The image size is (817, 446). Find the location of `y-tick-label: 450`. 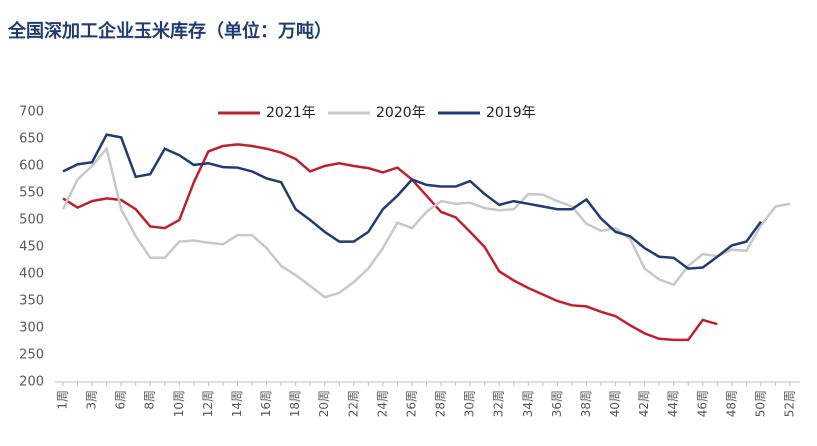

y-tick-label: 450 is located at coordinates (31, 247).